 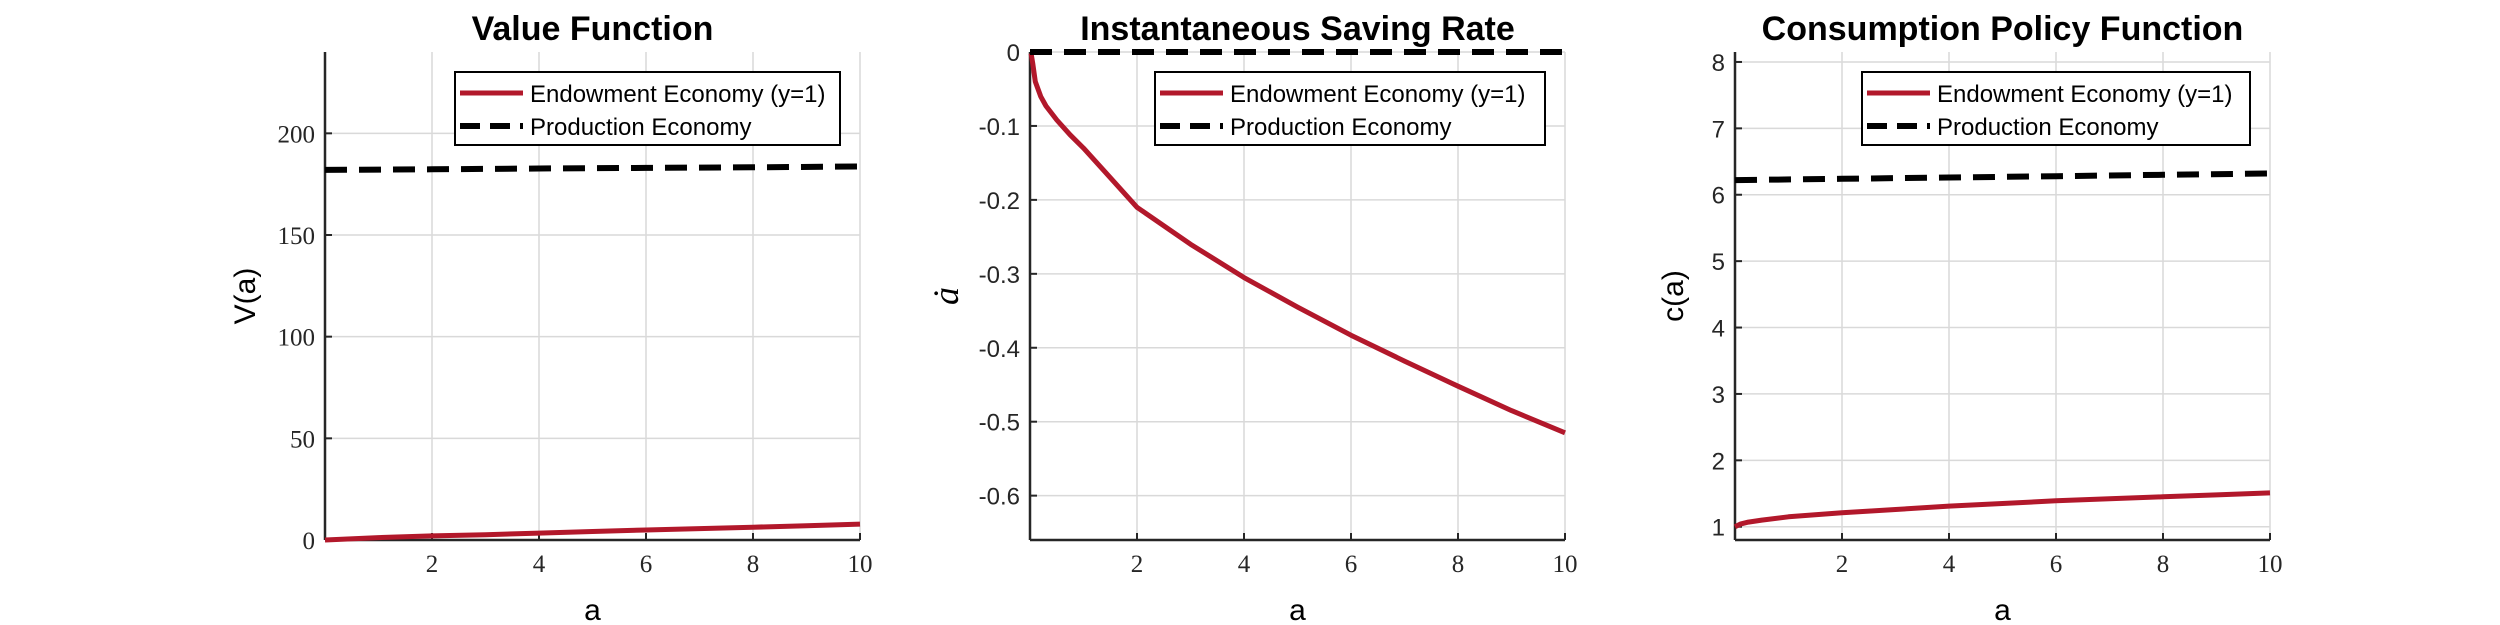 What do you see at coordinates (297, 236) in the screenshot?
I see `y-tick-label: 150` at bounding box center [297, 236].